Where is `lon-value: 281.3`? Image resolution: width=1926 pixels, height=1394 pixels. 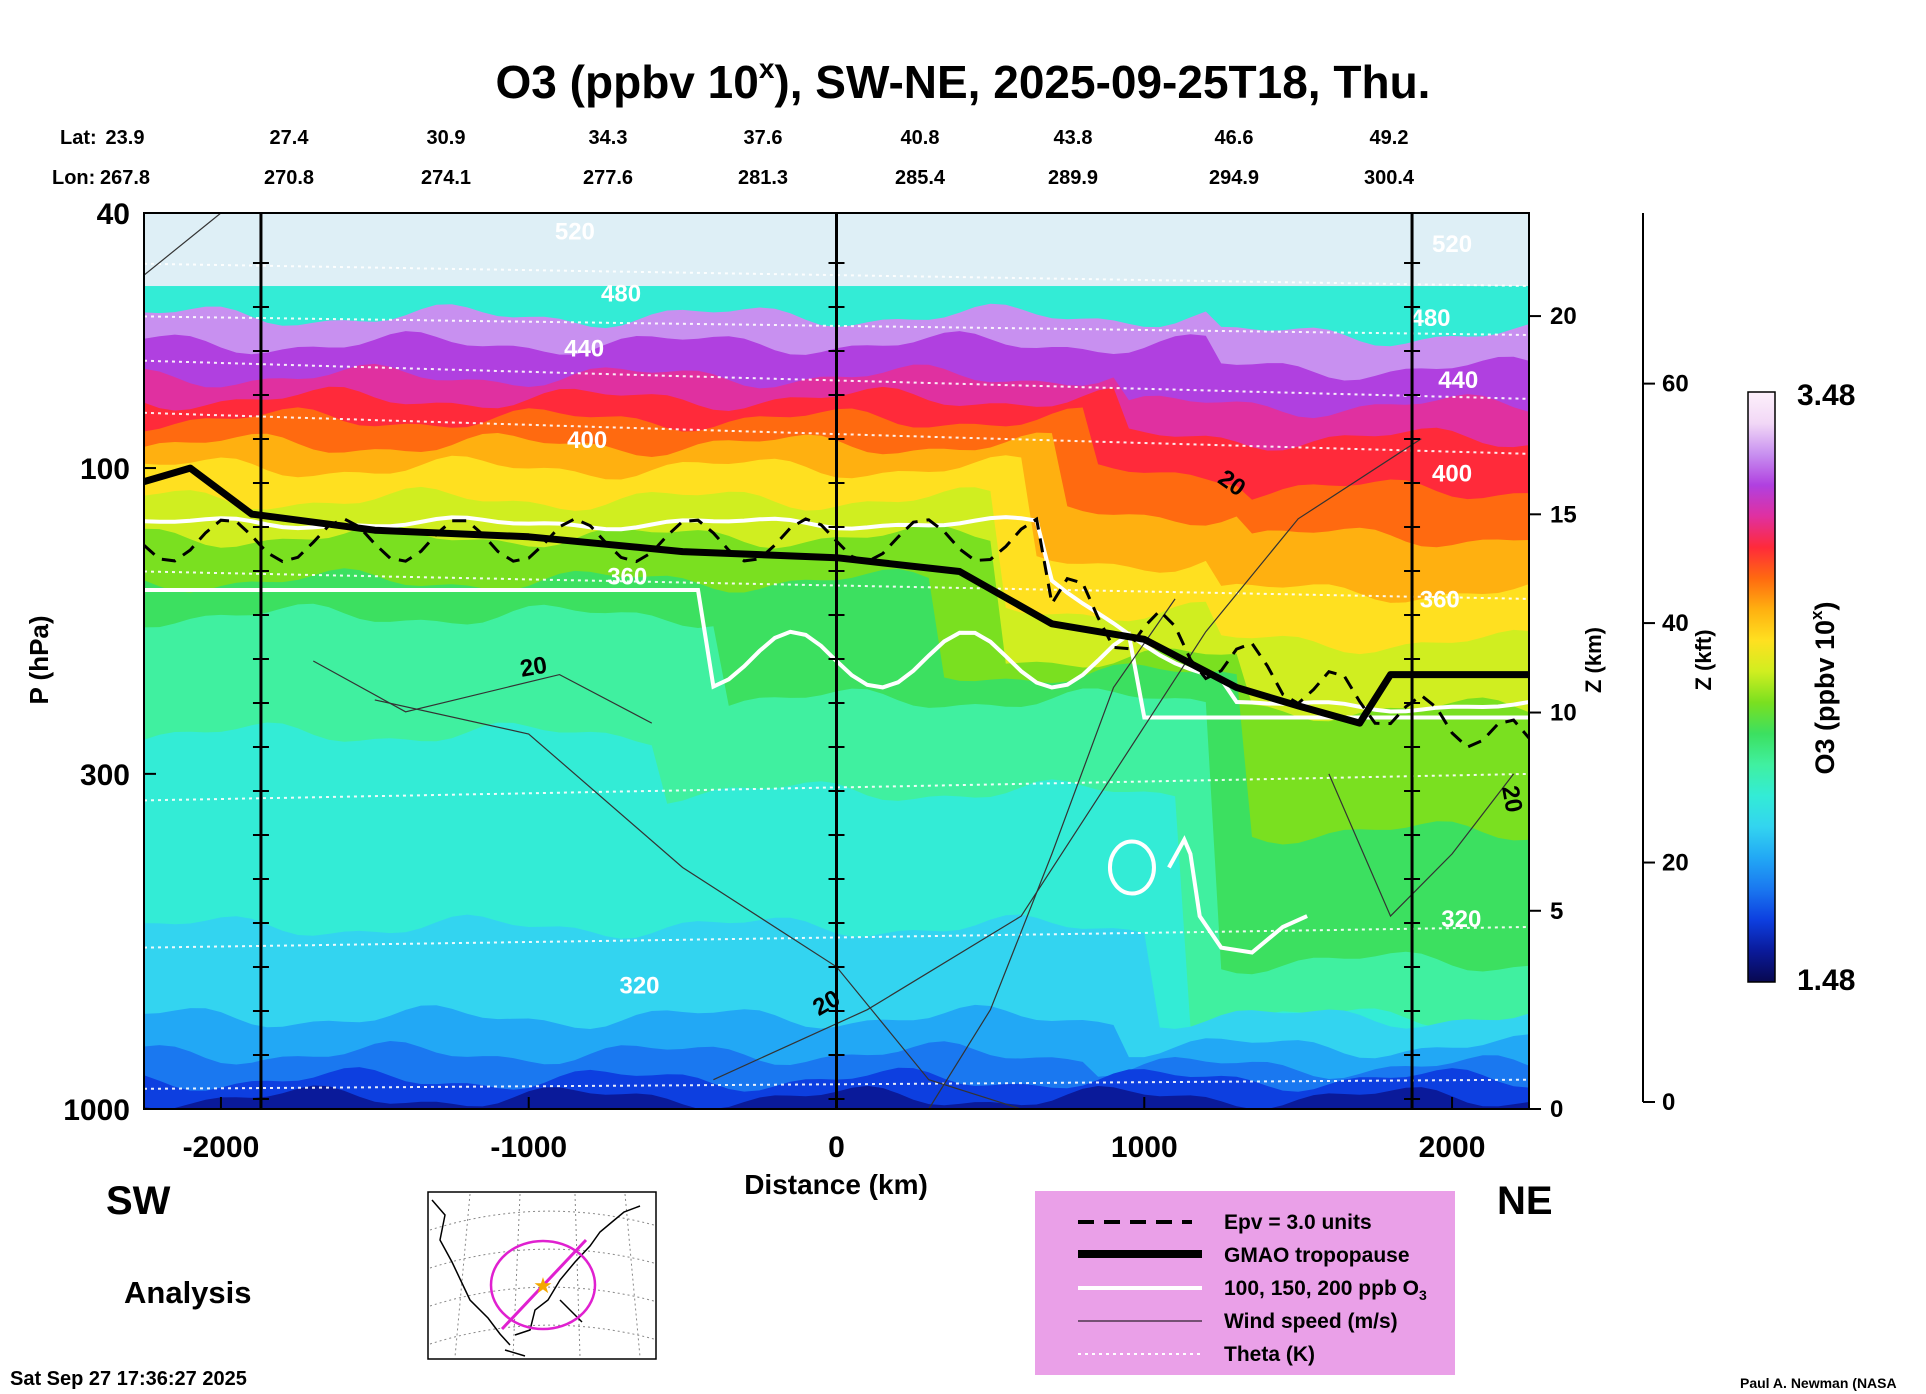 lon-value: 281.3 is located at coordinates (763, 178).